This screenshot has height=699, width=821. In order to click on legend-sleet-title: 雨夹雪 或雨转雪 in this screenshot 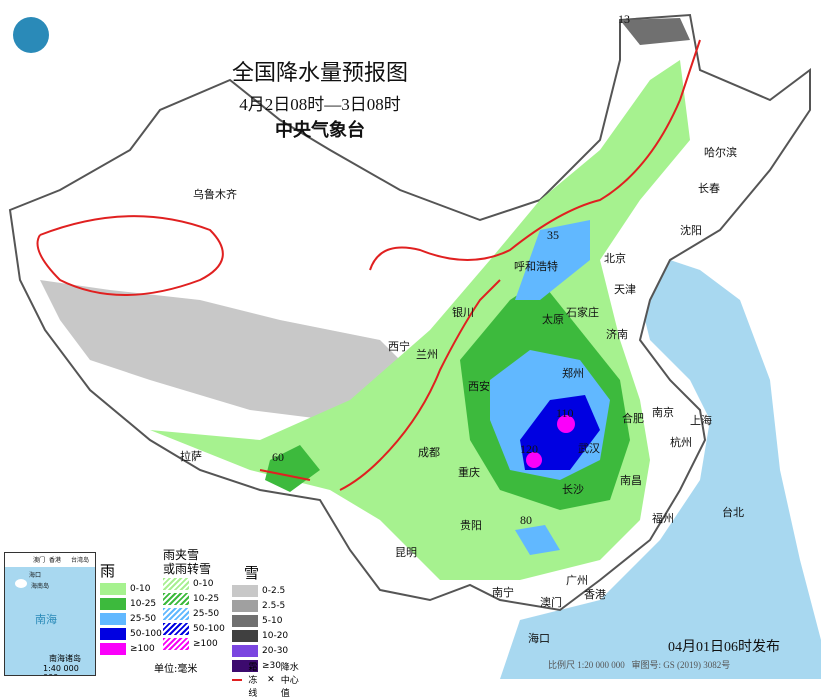, I will do `click(187, 562)`.